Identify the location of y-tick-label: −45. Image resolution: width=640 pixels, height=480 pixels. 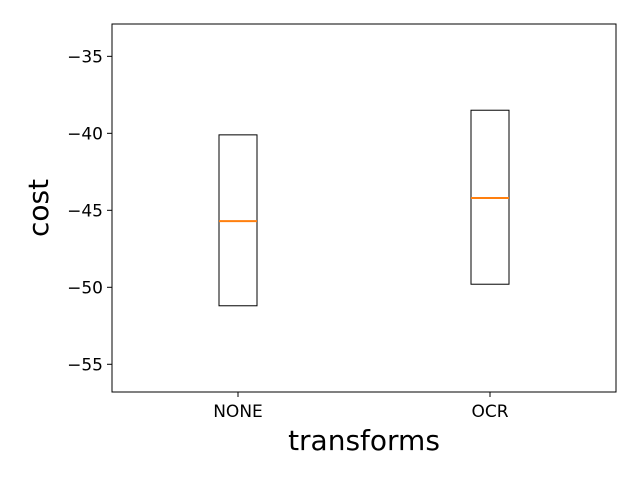
(85, 211).